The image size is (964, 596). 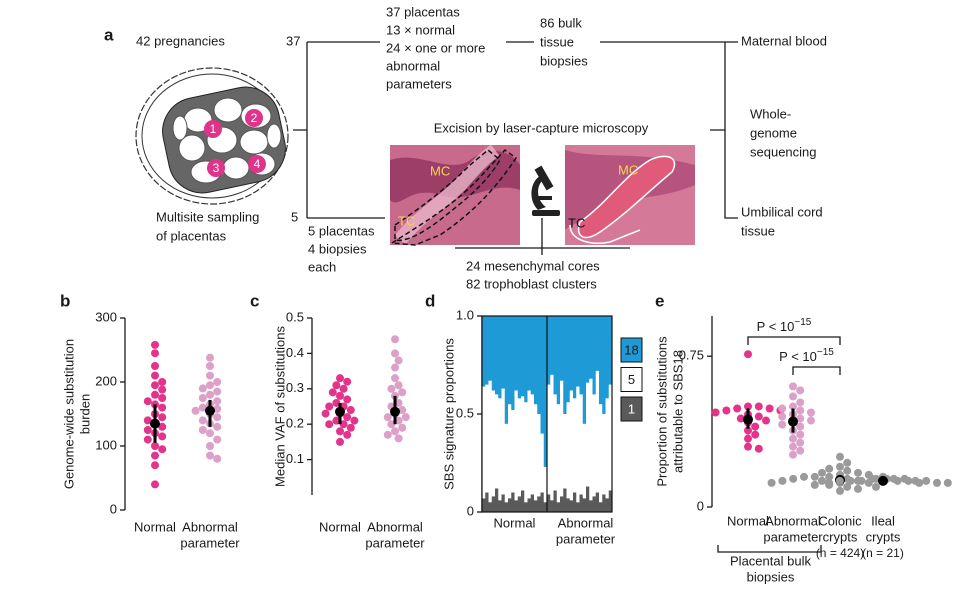 What do you see at coordinates (84, 414) in the screenshot?
I see `y-axis-label: burden` at bounding box center [84, 414].